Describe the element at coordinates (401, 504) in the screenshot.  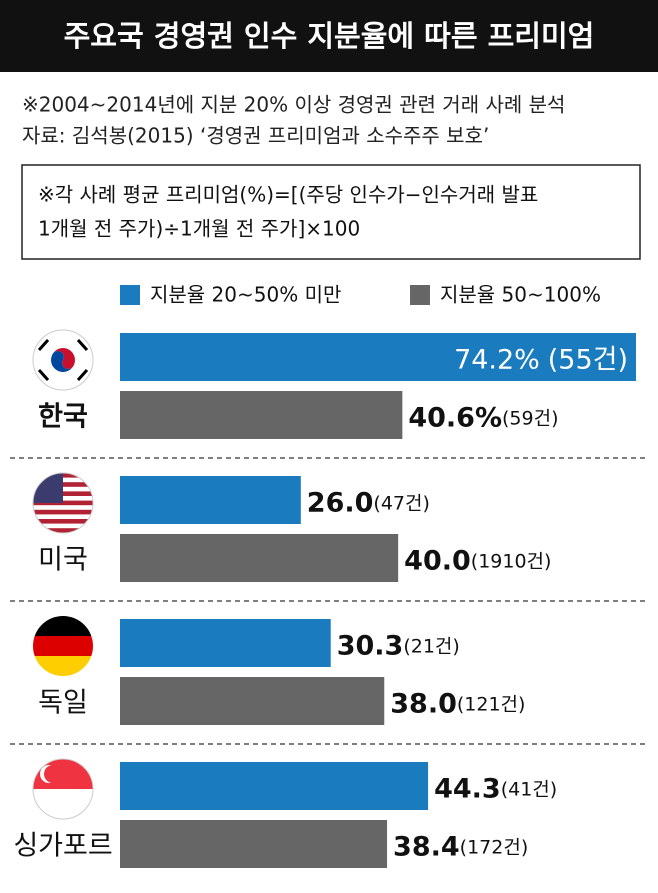
I see `count-label: (47건)` at that location.